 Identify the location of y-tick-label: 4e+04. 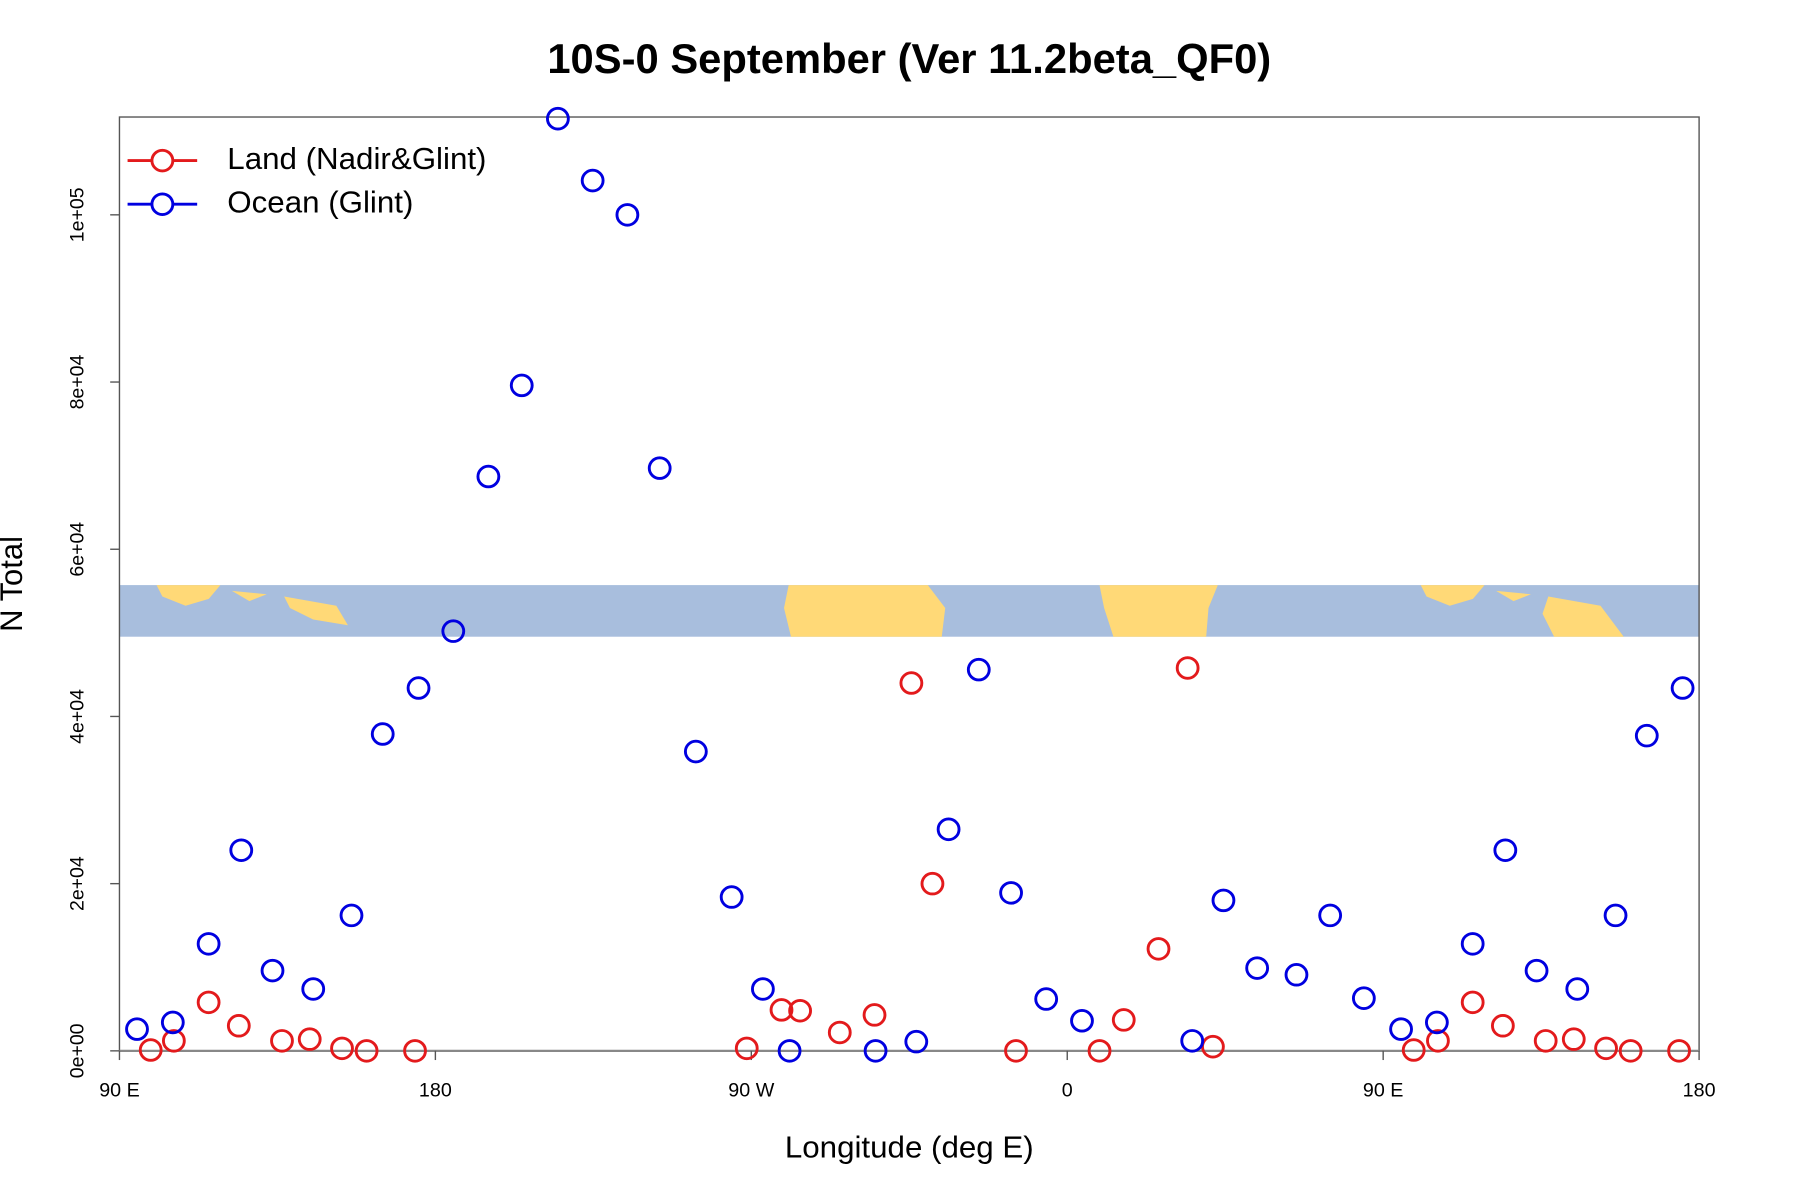
(77, 716).